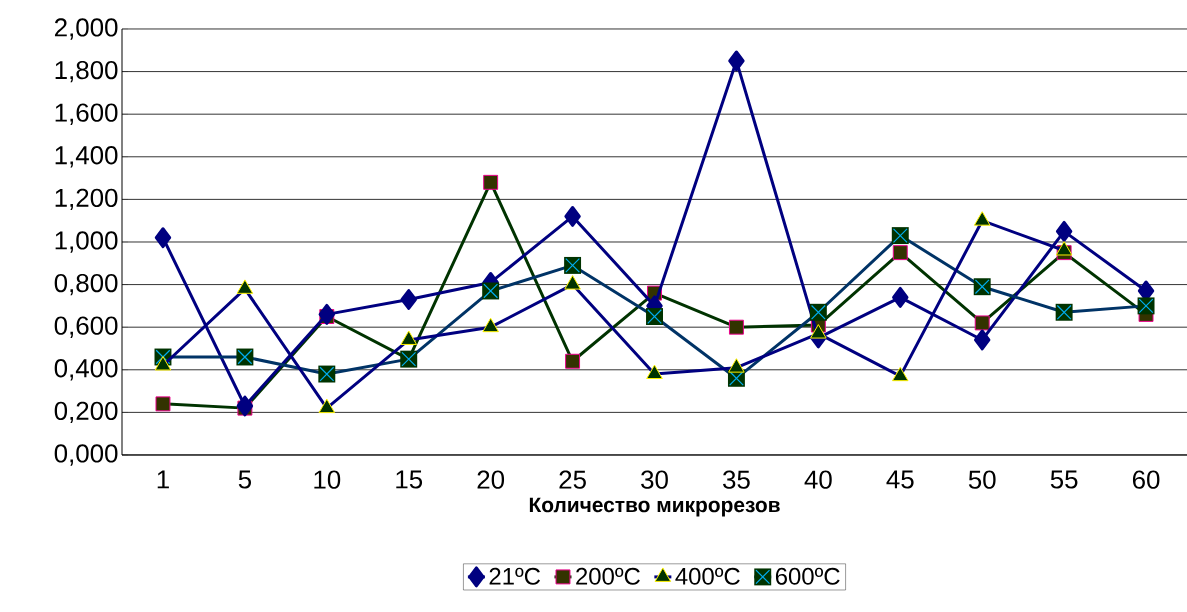  I want to click on x-tick-label: 35, so click(736, 479).